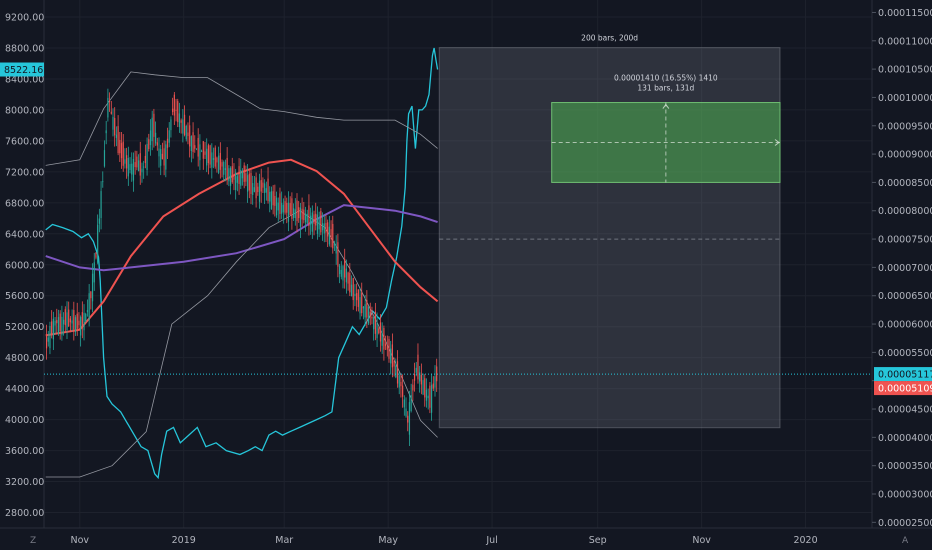 Image resolution: width=932 pixels, height=550 pixels. I want to click on projection-label: 200 bars, 200d, so click(609, 38).